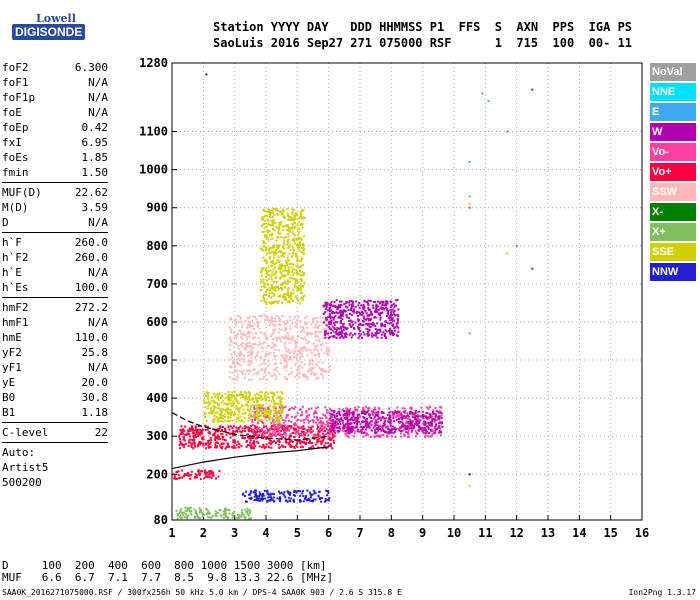 The width and height of the screenshot is (700, 600). I want to click on isolated-echo-point, so click(469, 207).